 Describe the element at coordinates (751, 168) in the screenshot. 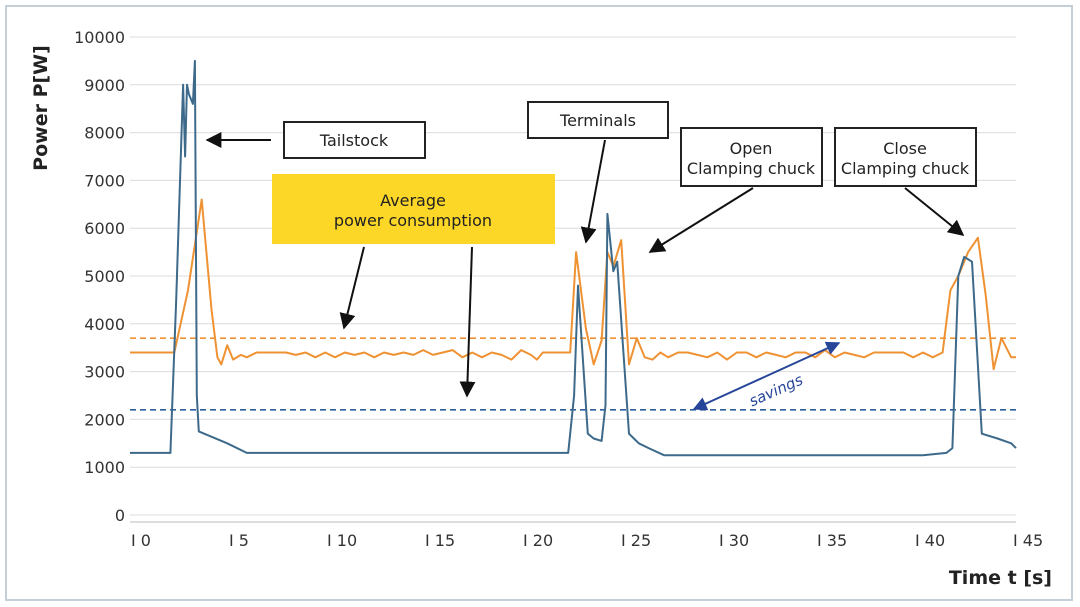

I see `open-chuck-label-line2: Clamping chuck` at that location.